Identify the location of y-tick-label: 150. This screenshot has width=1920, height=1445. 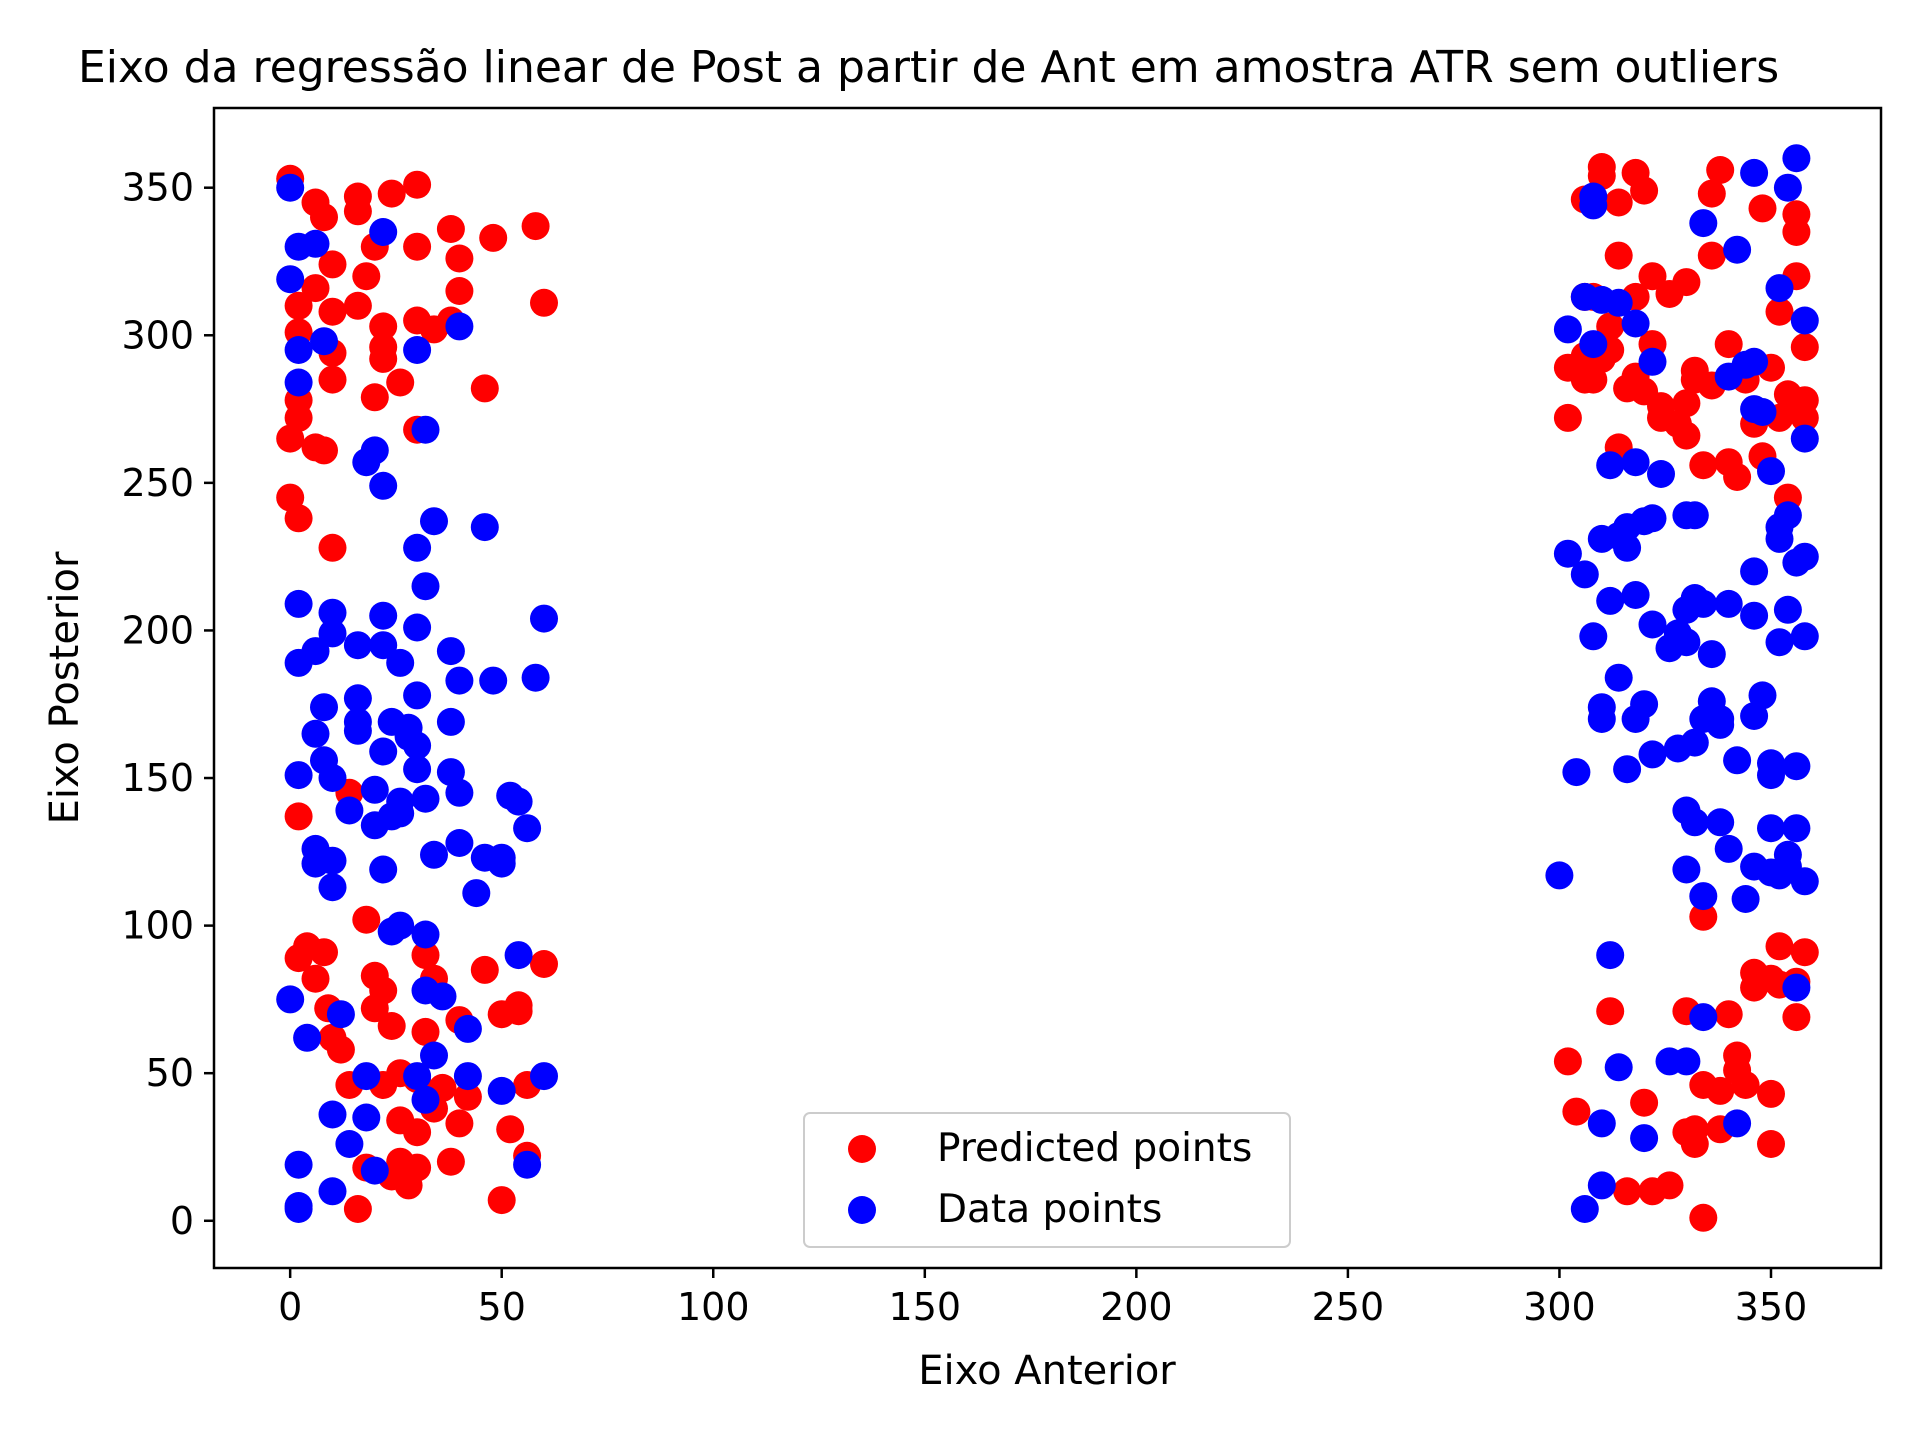
(157, 778).